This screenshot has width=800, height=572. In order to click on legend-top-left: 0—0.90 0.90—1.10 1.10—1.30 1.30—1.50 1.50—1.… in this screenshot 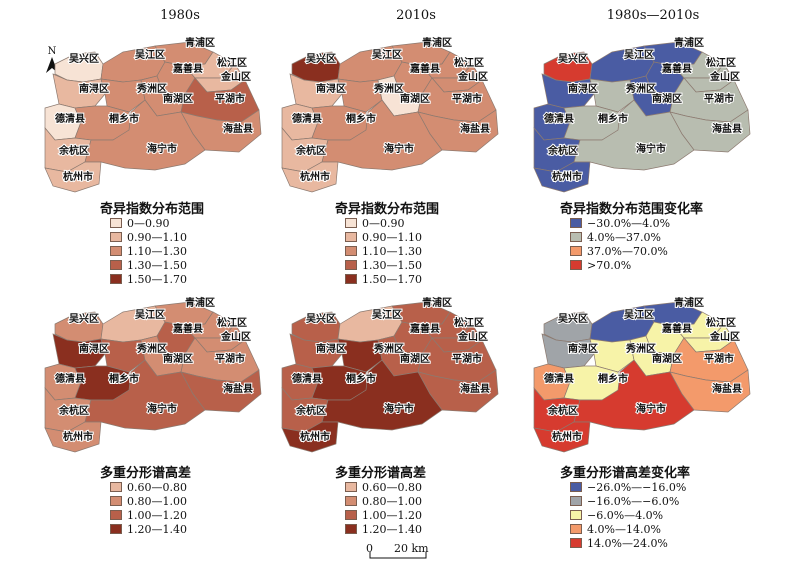, I will do `click(148, 251)`.